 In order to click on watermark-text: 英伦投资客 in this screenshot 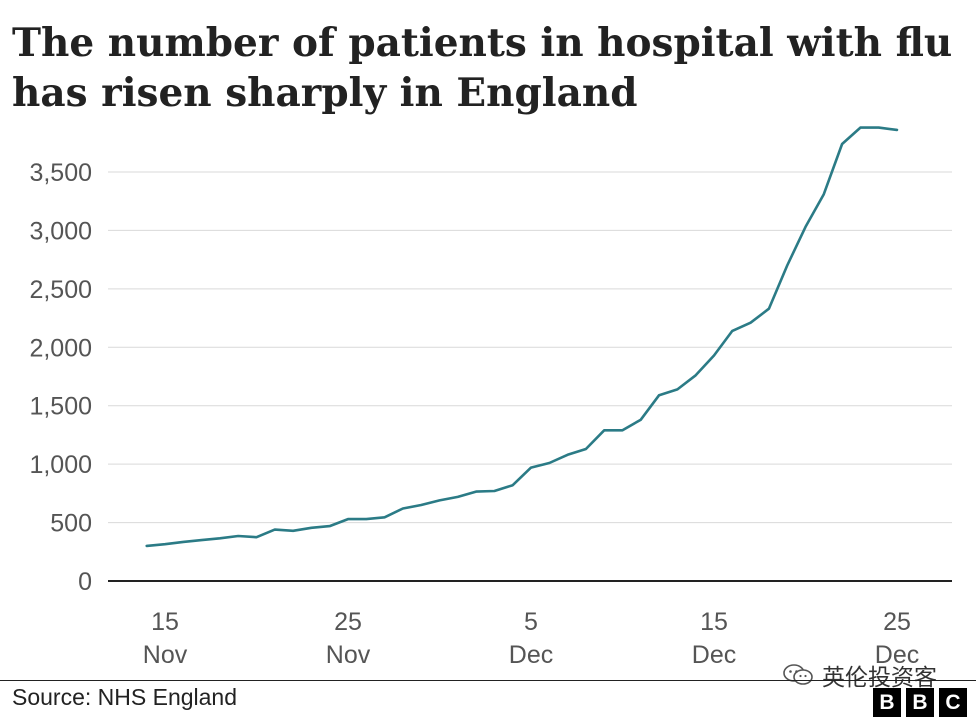, I will do `click(879, 678)`.